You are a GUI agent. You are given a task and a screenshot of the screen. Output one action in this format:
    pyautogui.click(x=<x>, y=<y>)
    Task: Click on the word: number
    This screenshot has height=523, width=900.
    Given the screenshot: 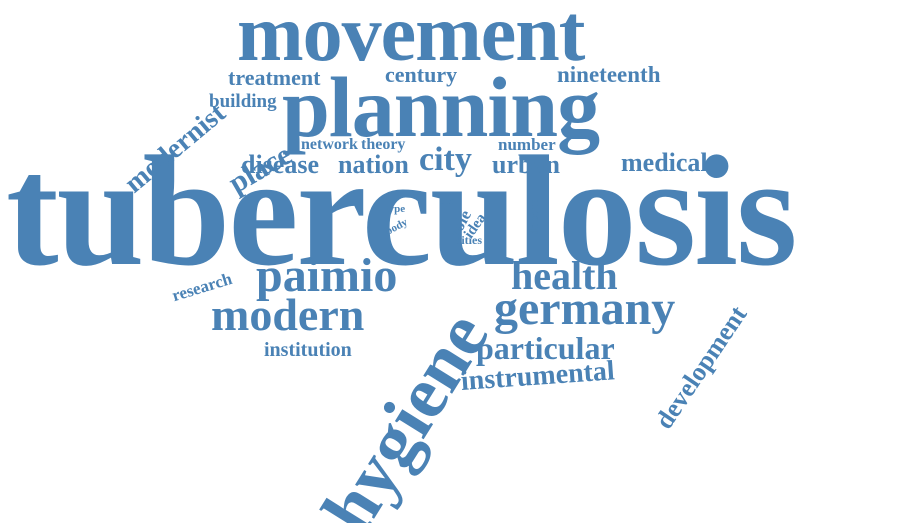 What is the action you would take?
    pyautogui.click(x=527, y=144)
    